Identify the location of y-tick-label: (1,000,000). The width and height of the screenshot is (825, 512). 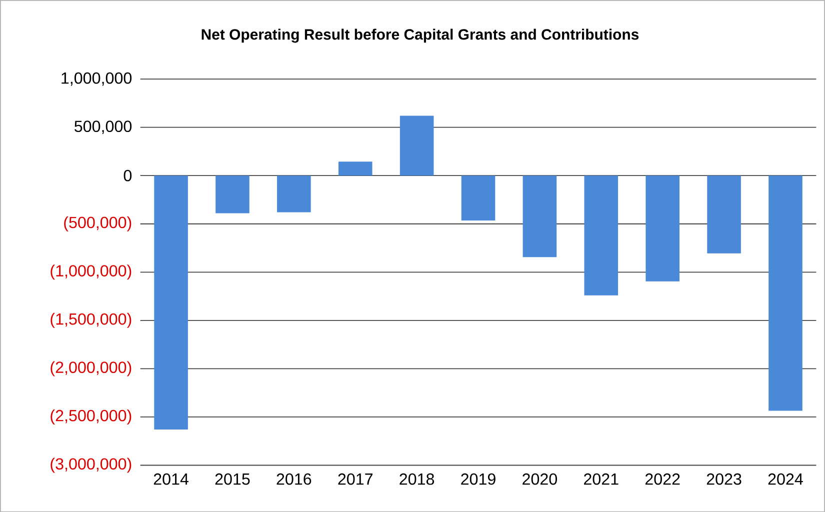
(91, 272).